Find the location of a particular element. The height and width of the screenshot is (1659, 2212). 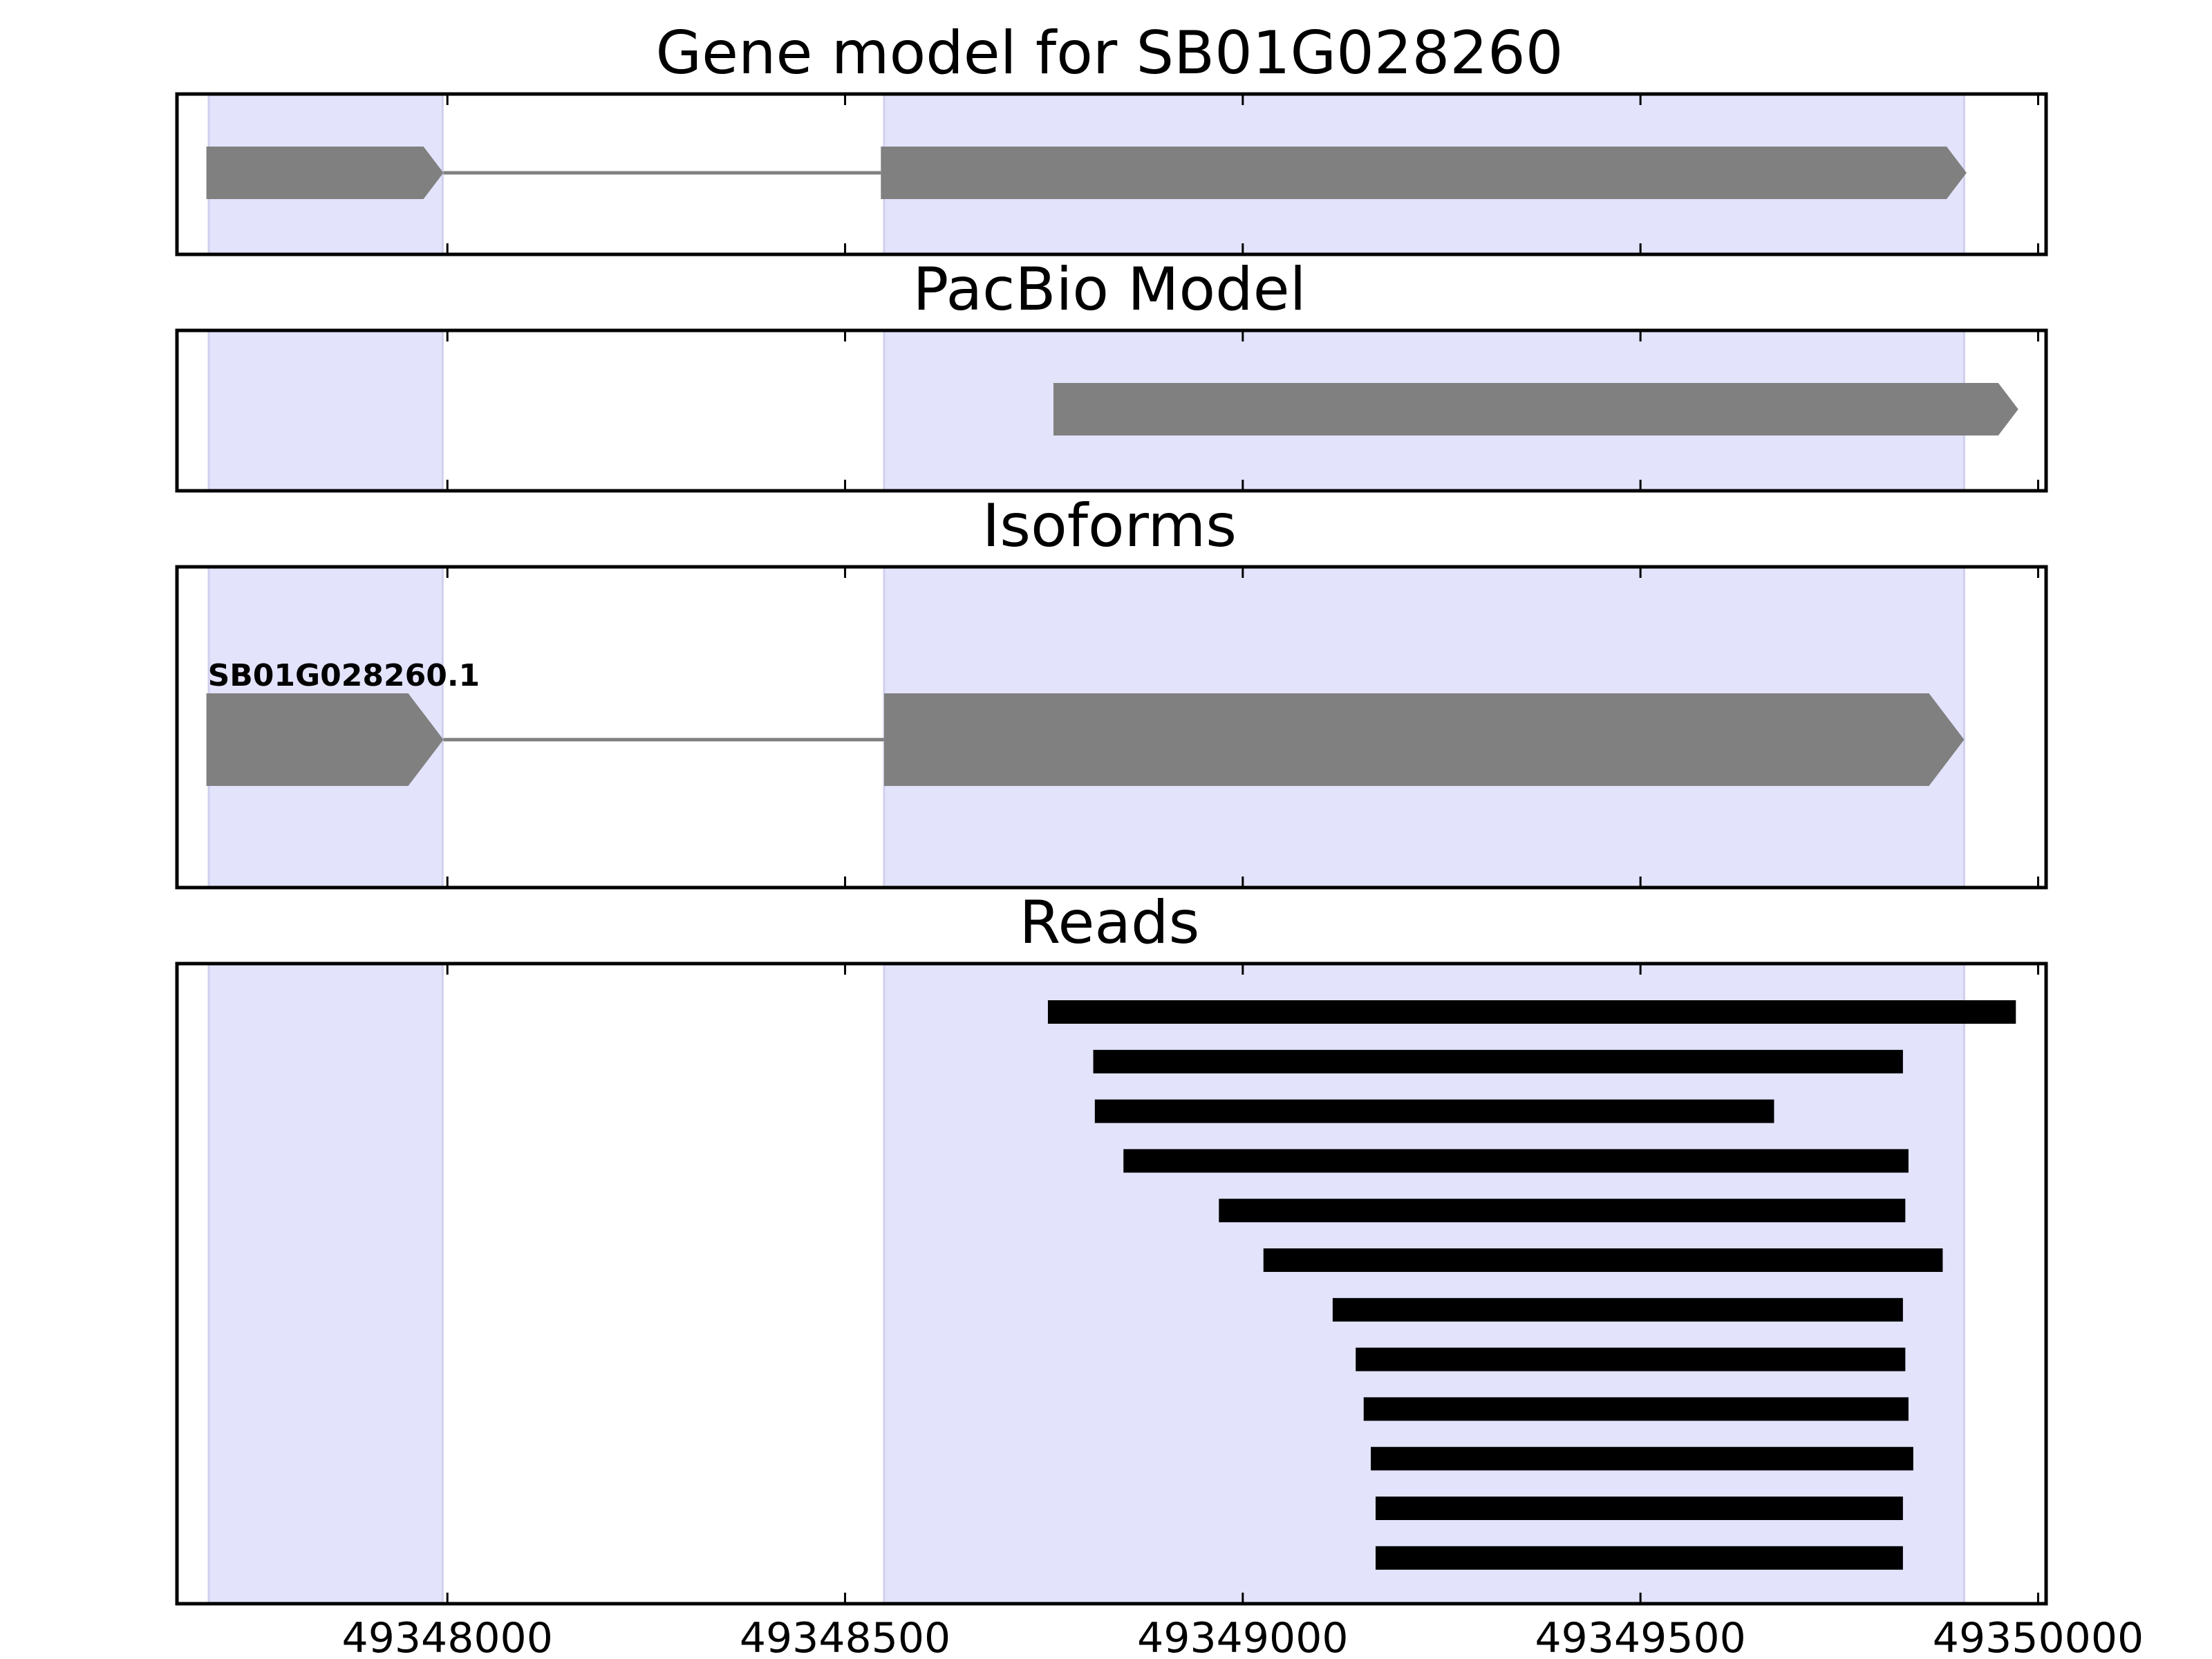

x-tick-label: 49348500 is located at coordinates (845, 1637).